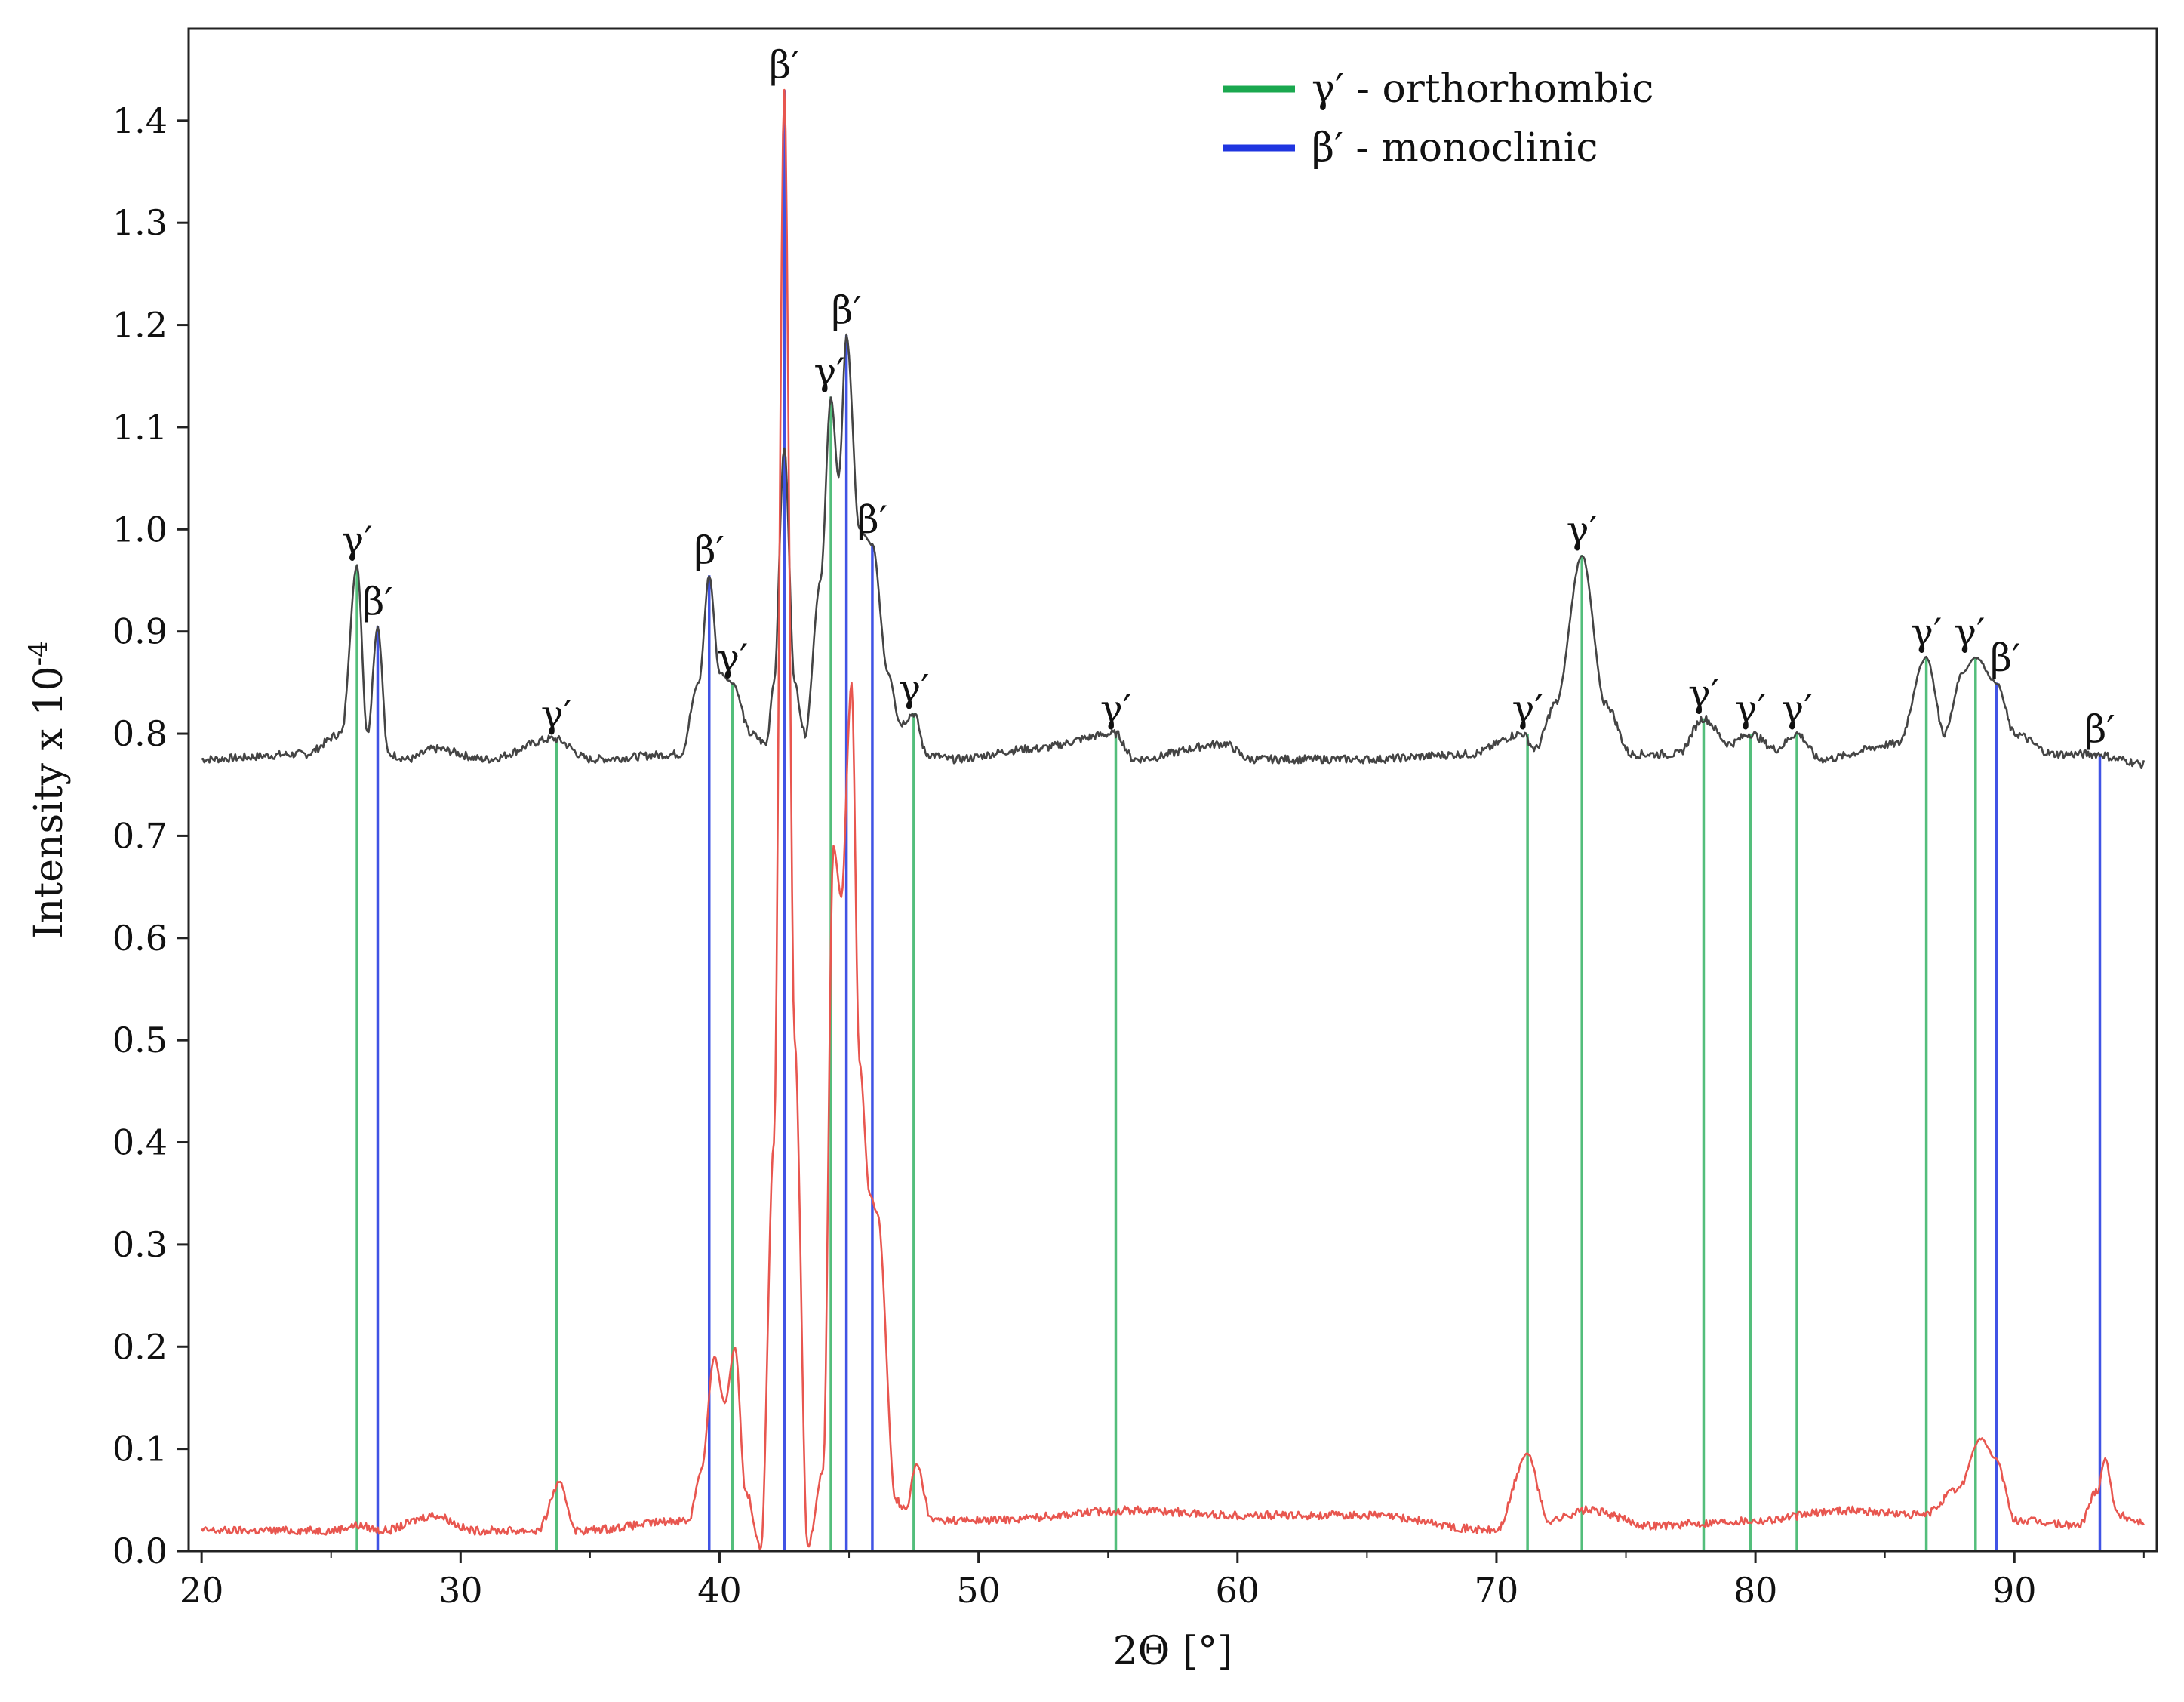  What do you see at coordinates (140, 835) in the screenshot?
I see `y-tick-label: 0.7` at bounding box center [140, 835].